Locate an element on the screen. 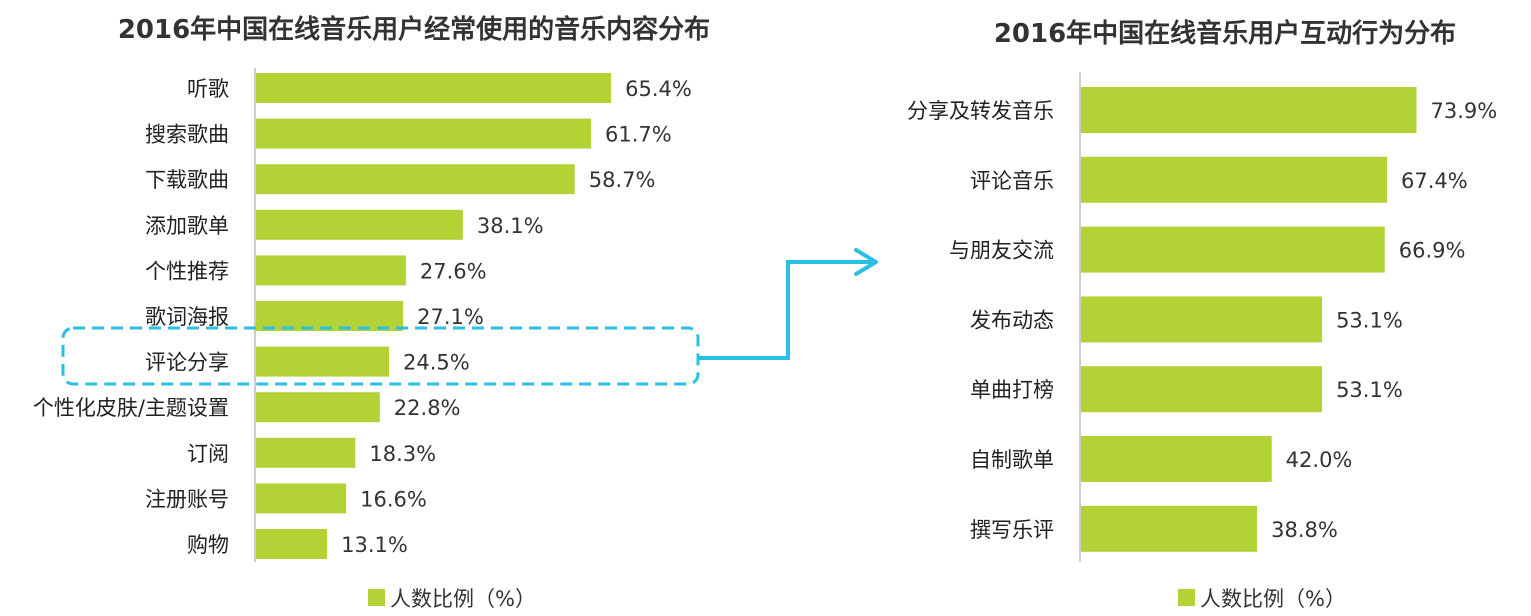 The image size is (1531, 616). left-value-label: 24.5% is located at coordinates (436, 363).